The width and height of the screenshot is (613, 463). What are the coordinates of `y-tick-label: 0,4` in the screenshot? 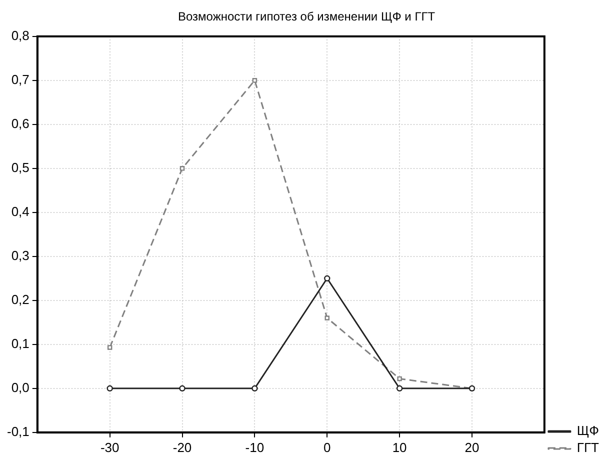 It's located at (20, 211).